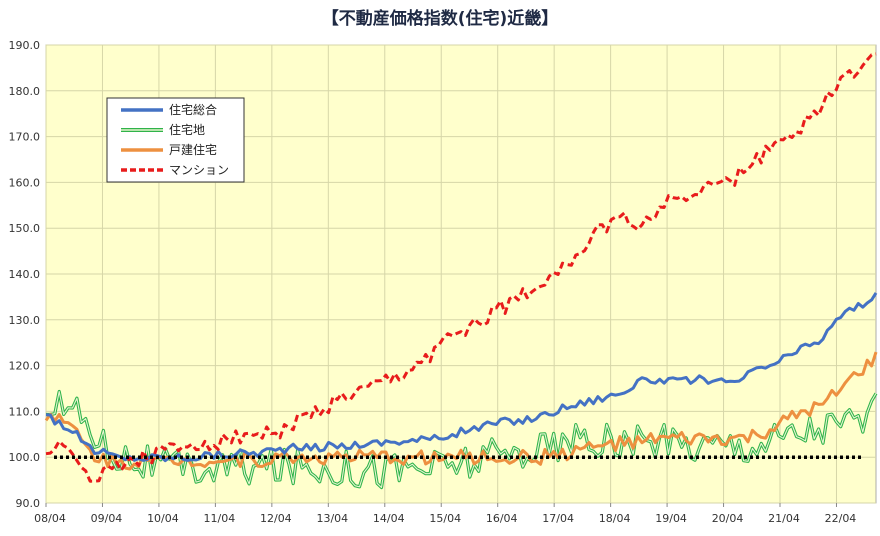  What do you see at coordinates (25, 91) in the screenshot?
I see `y-tick-label: 180.0` at bounding box center [25, 91].